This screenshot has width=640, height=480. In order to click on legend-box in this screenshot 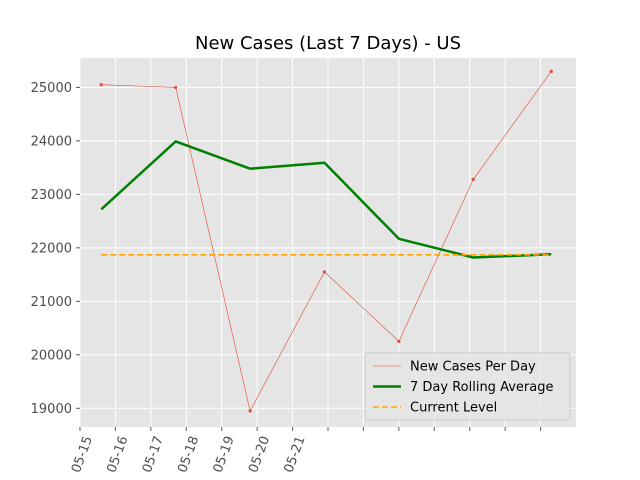, I will do `click(467, 386)`.